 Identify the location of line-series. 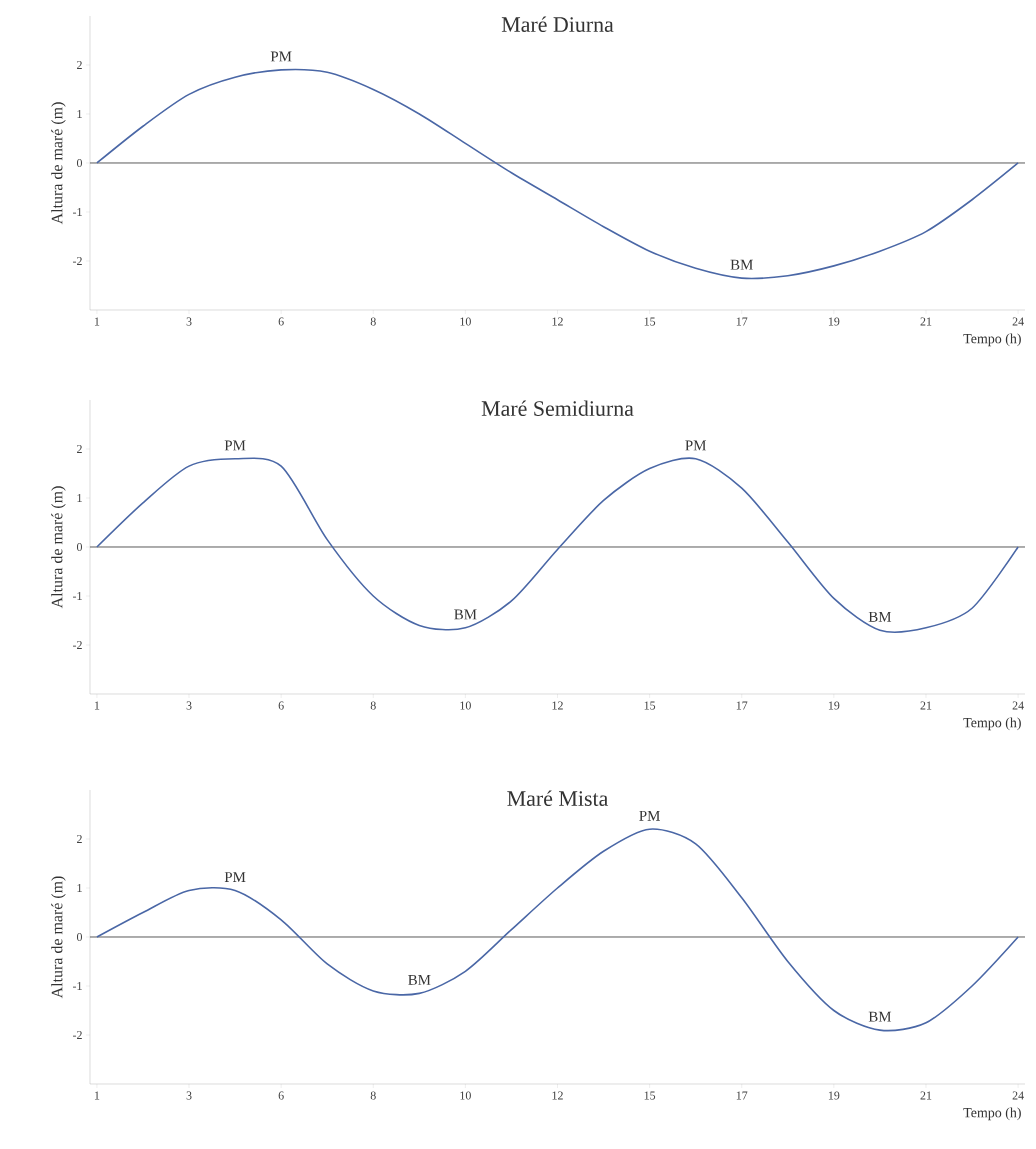
(557, 545).